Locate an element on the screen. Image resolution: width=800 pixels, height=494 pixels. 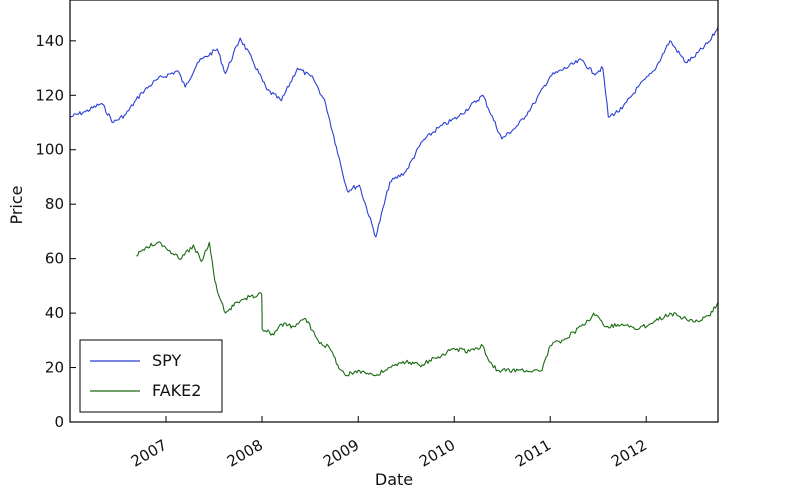
y-tick-label: 0 is located at coordinates (59, 422).